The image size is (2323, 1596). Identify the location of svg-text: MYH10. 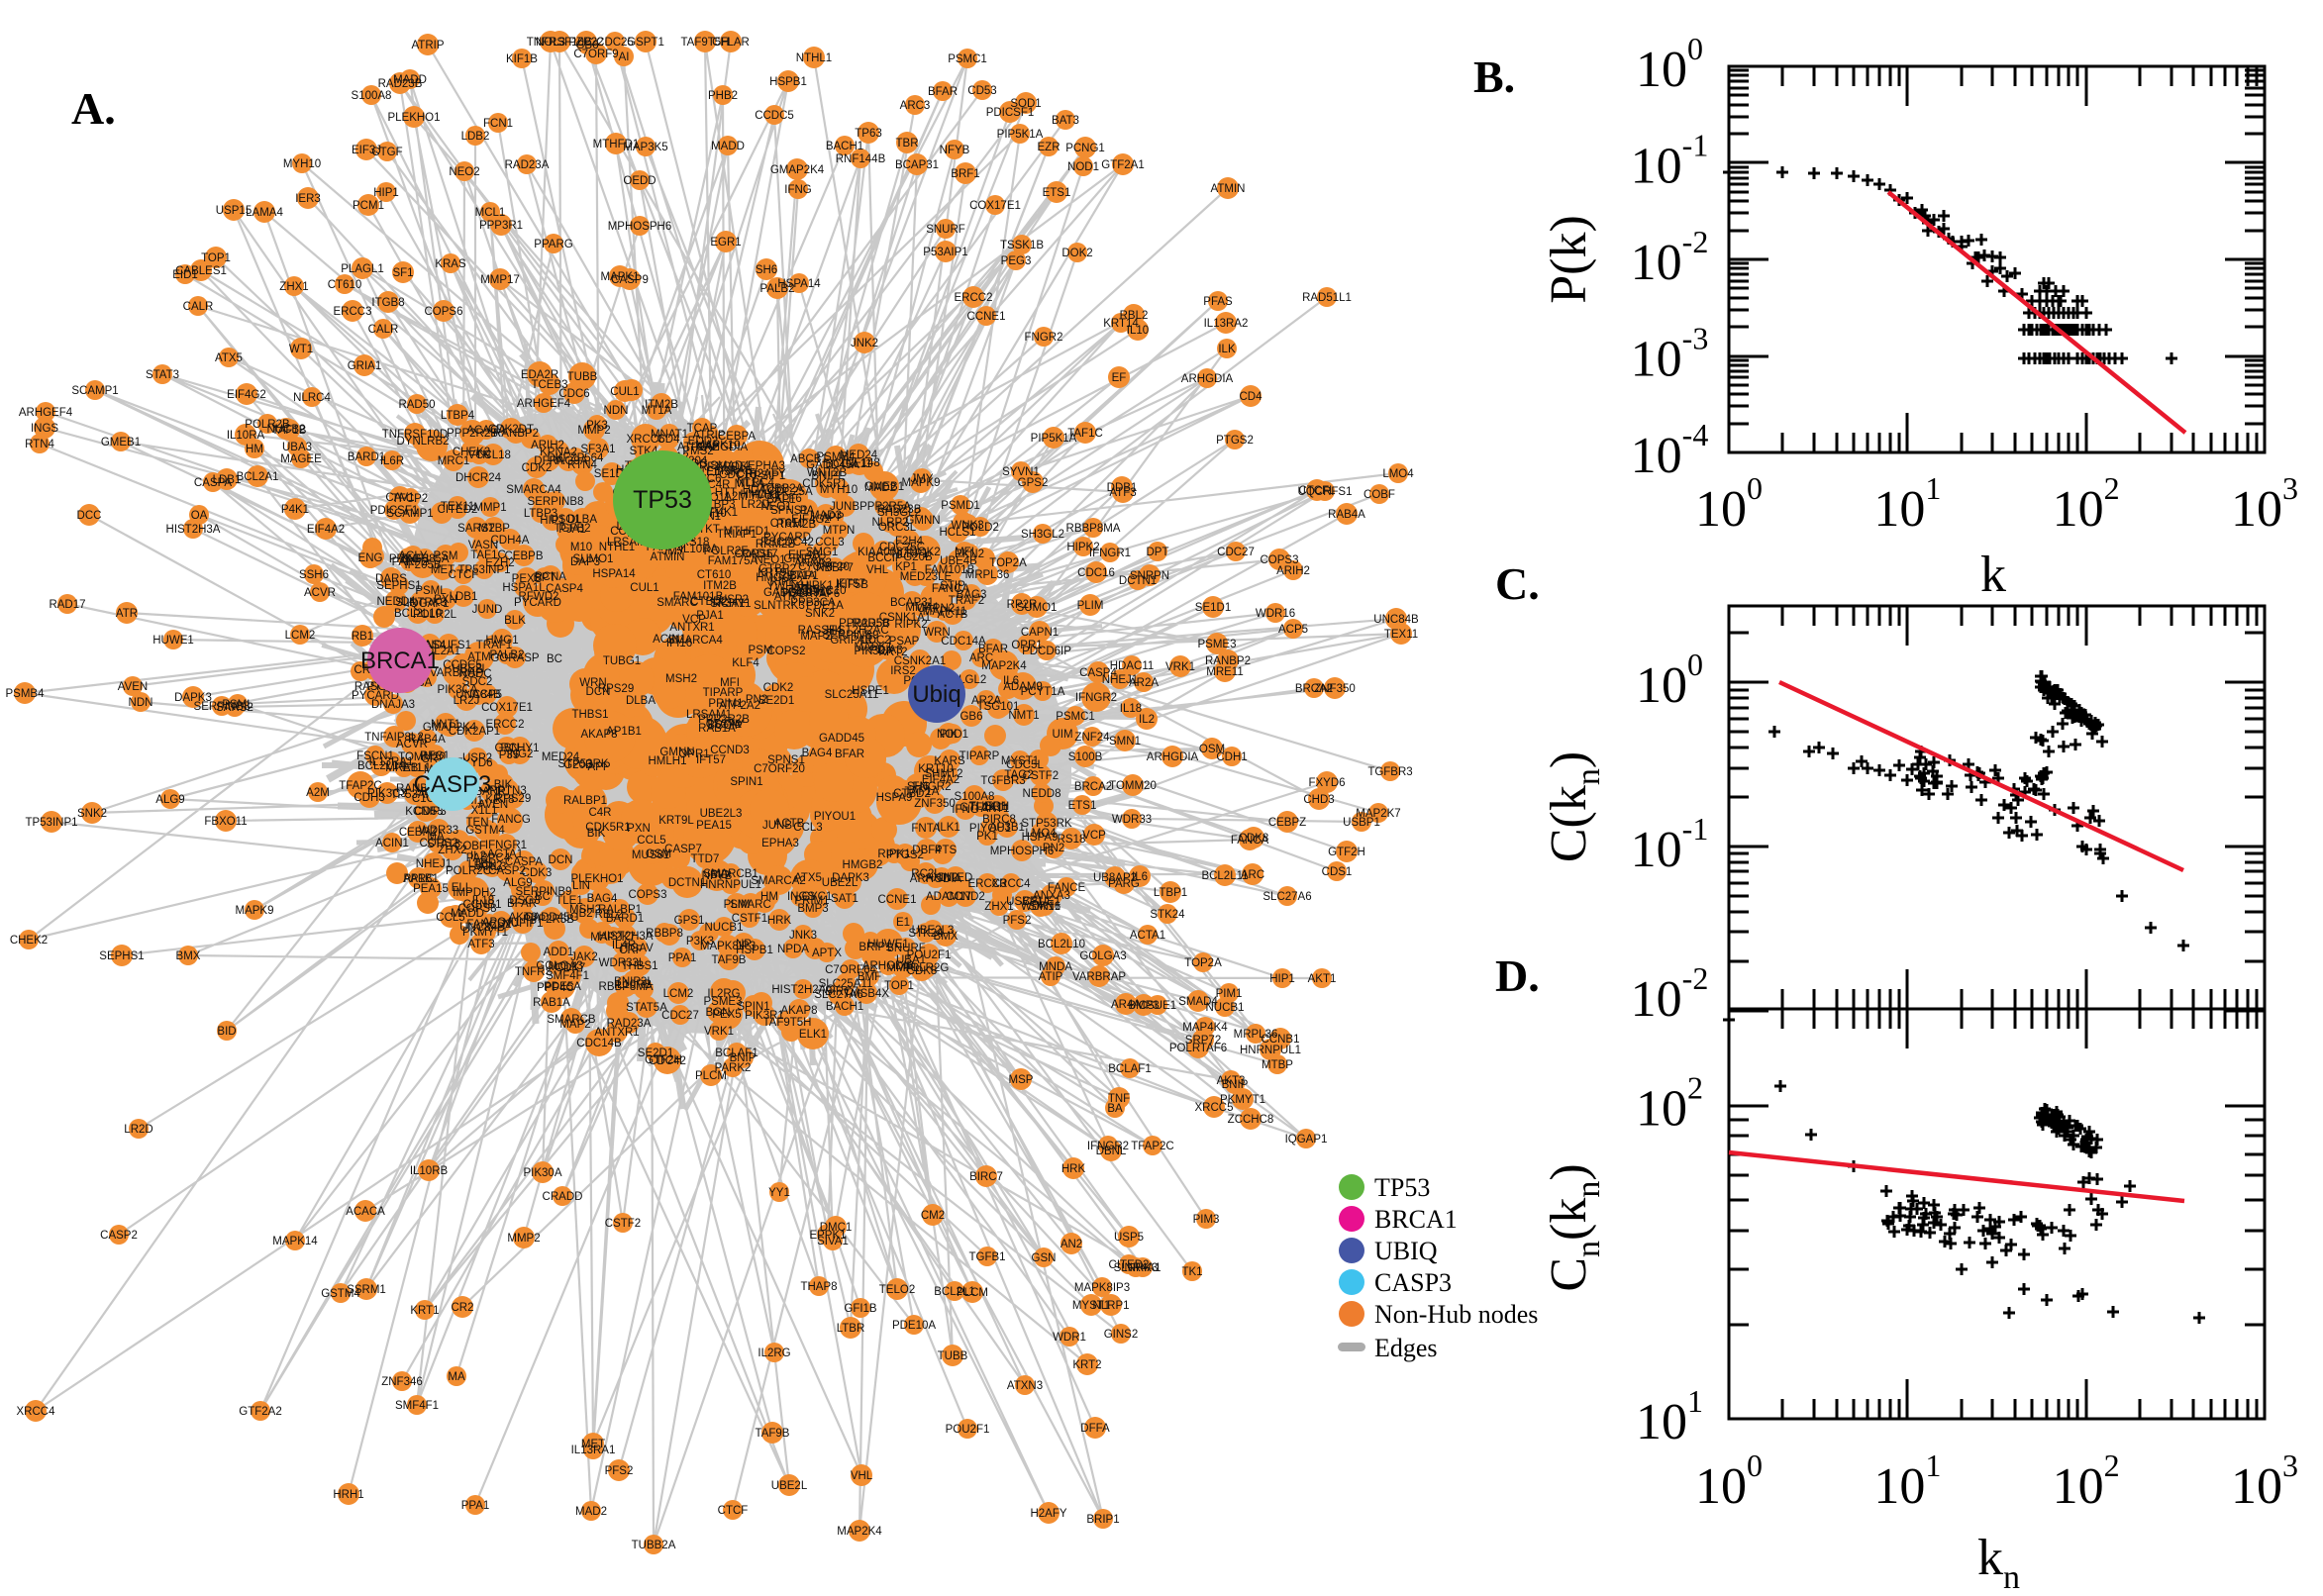
(302, 164).